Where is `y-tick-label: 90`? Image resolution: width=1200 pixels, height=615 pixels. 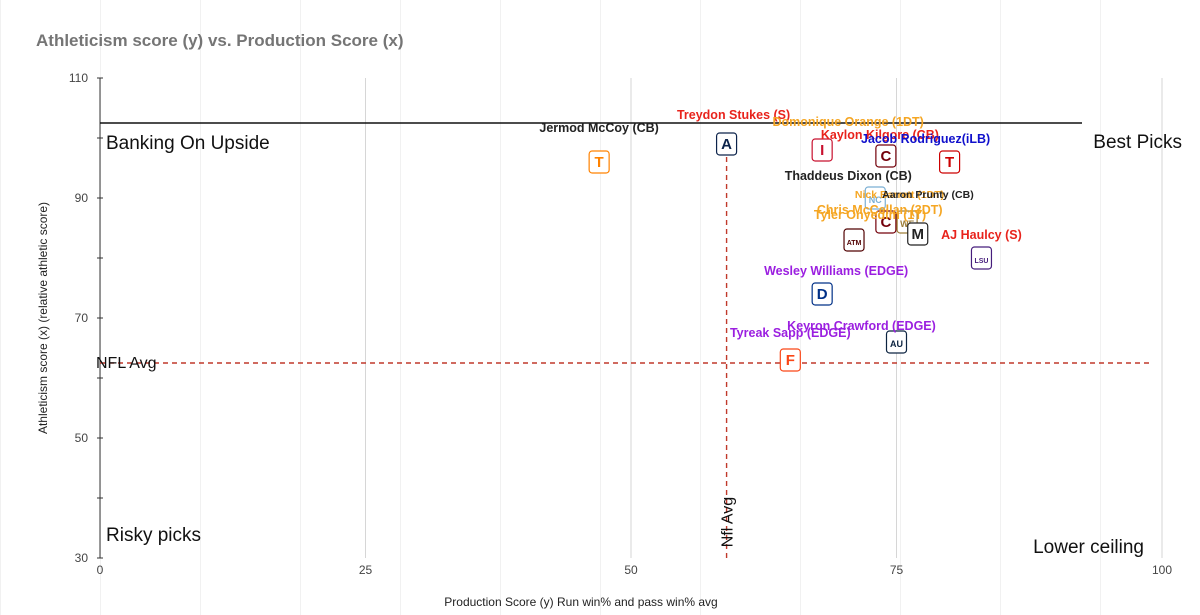 y-tick-label: 90 is located at coordinates (82, 198).